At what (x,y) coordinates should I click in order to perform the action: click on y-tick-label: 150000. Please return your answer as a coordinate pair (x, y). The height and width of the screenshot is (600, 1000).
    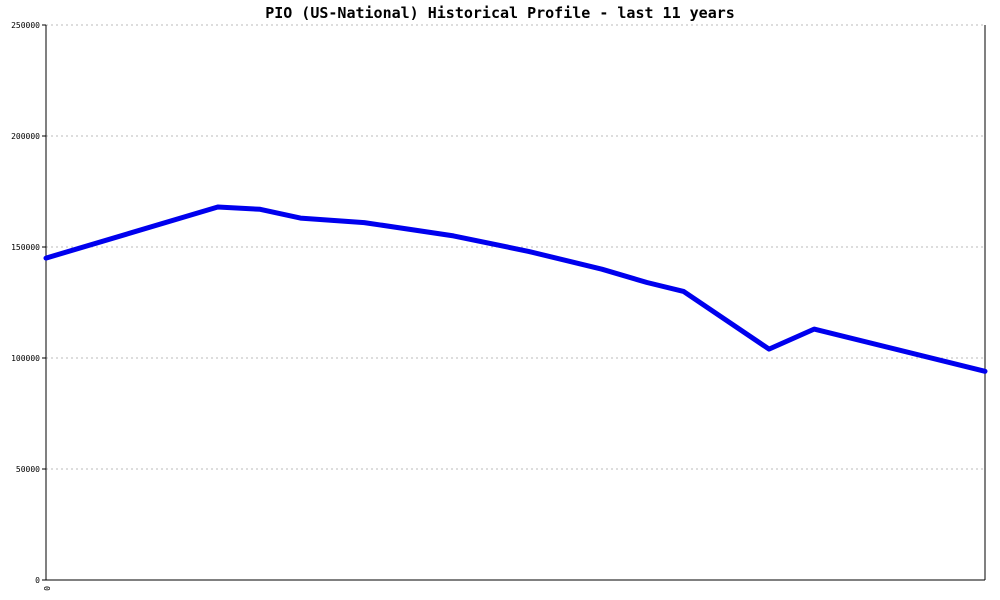
    Looking at the image, I should click on (25, 247).